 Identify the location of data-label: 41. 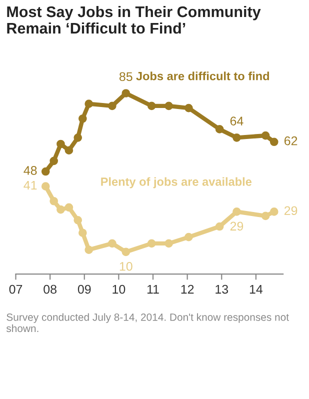
(30, 185).